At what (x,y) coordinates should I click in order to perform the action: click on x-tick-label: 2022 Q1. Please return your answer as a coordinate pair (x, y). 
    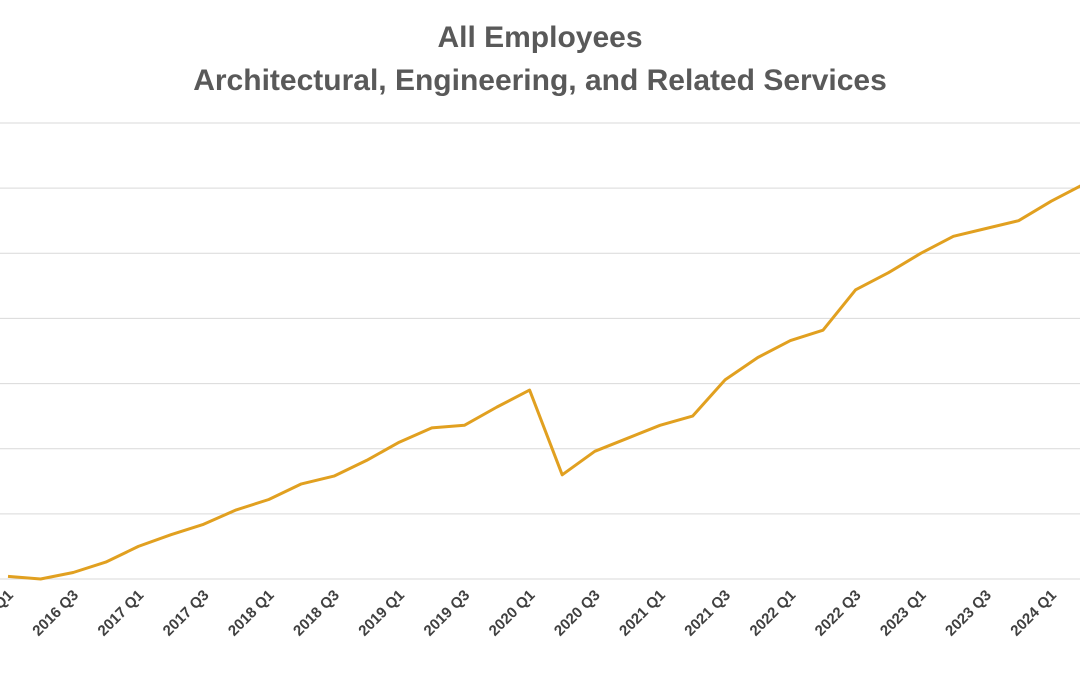
    Looking at the image, I should click on (773, 613).